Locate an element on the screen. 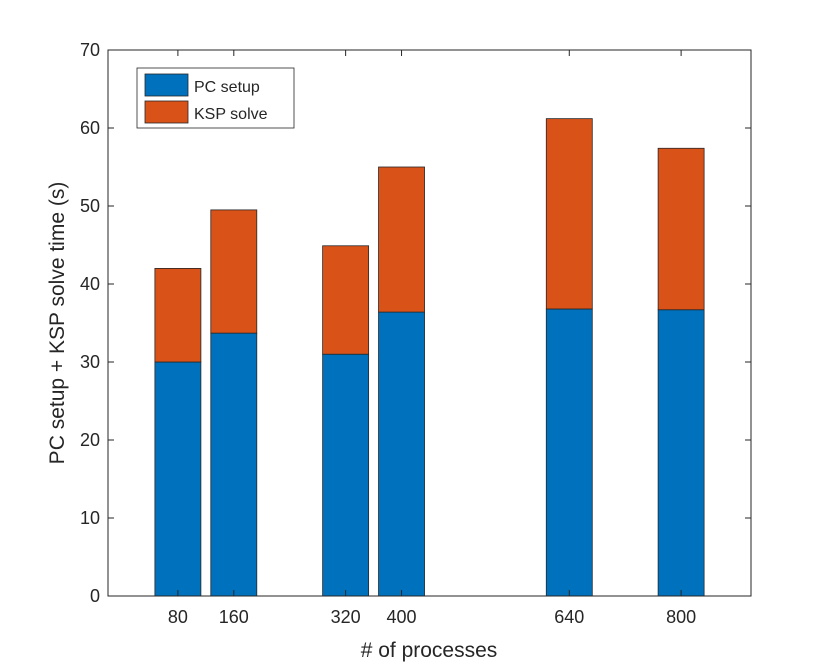 This screenshot has width=830, height=670. x-tick-label: 640 is located at coordinates (569, 617).